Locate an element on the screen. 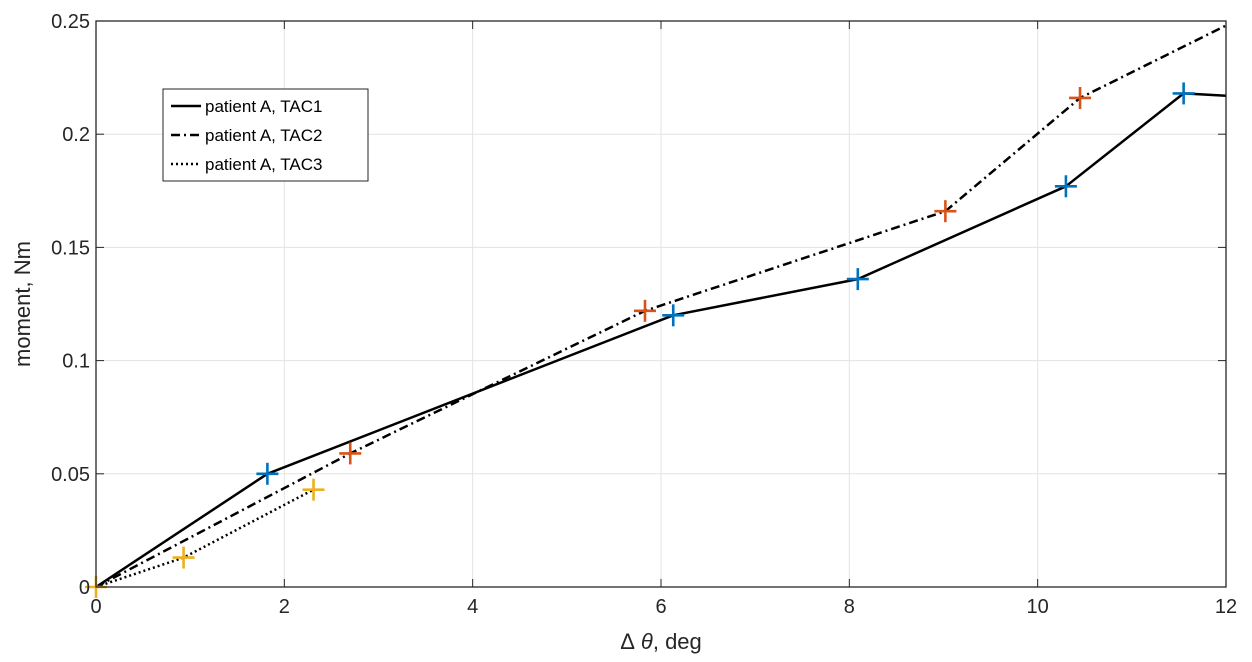  x-tick-label: 8 is located at coordinates (849, 607).